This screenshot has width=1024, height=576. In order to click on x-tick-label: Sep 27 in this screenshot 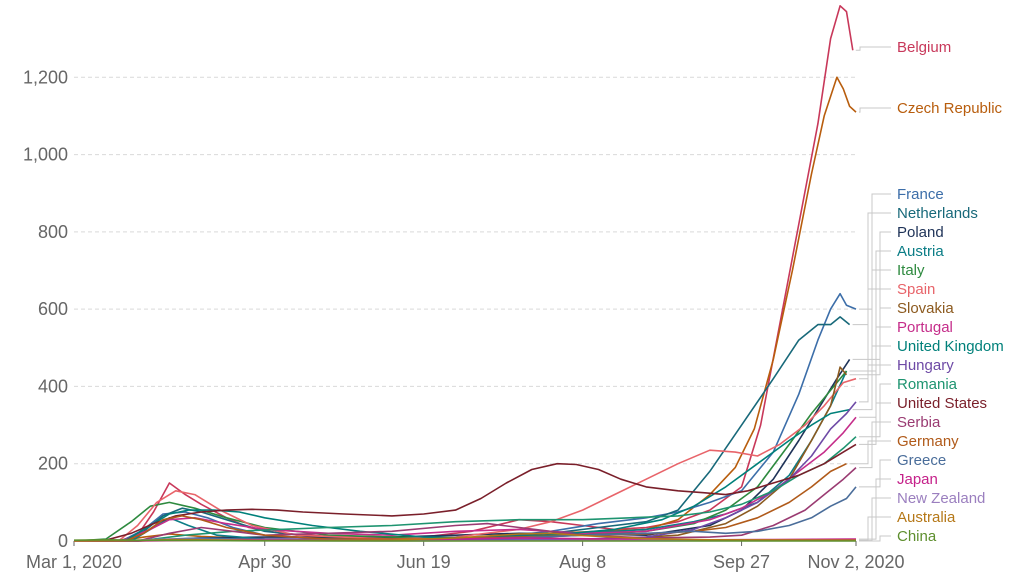, I will do `click(741, 562)`.